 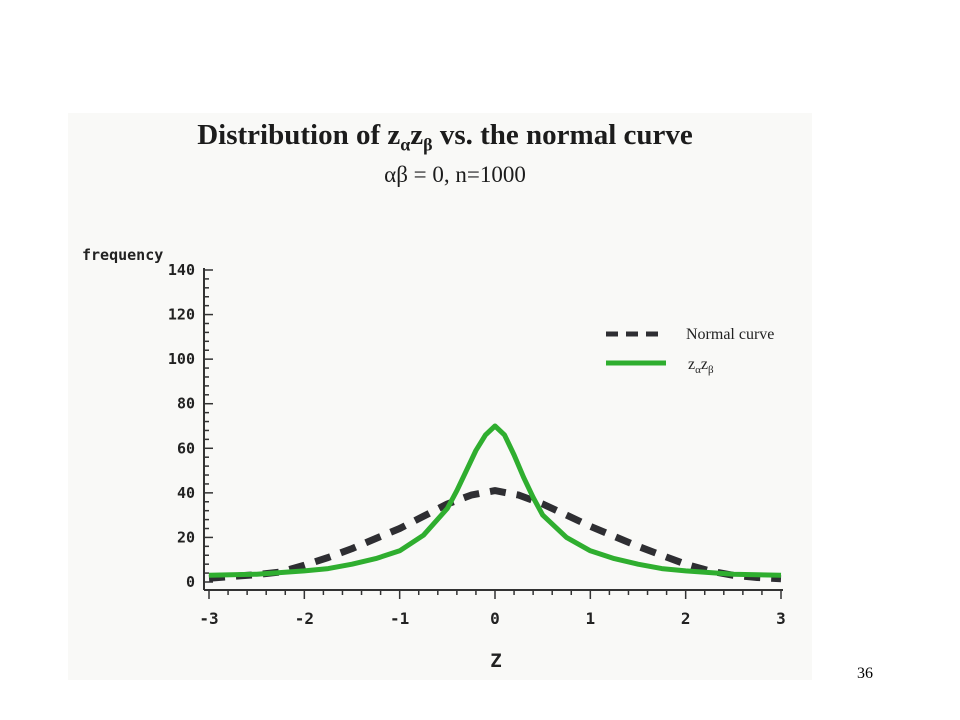 What do you see at coordinates (417, 135) in the screenshot?
I see `title-text-z: z` at bounding box center [417, 135].